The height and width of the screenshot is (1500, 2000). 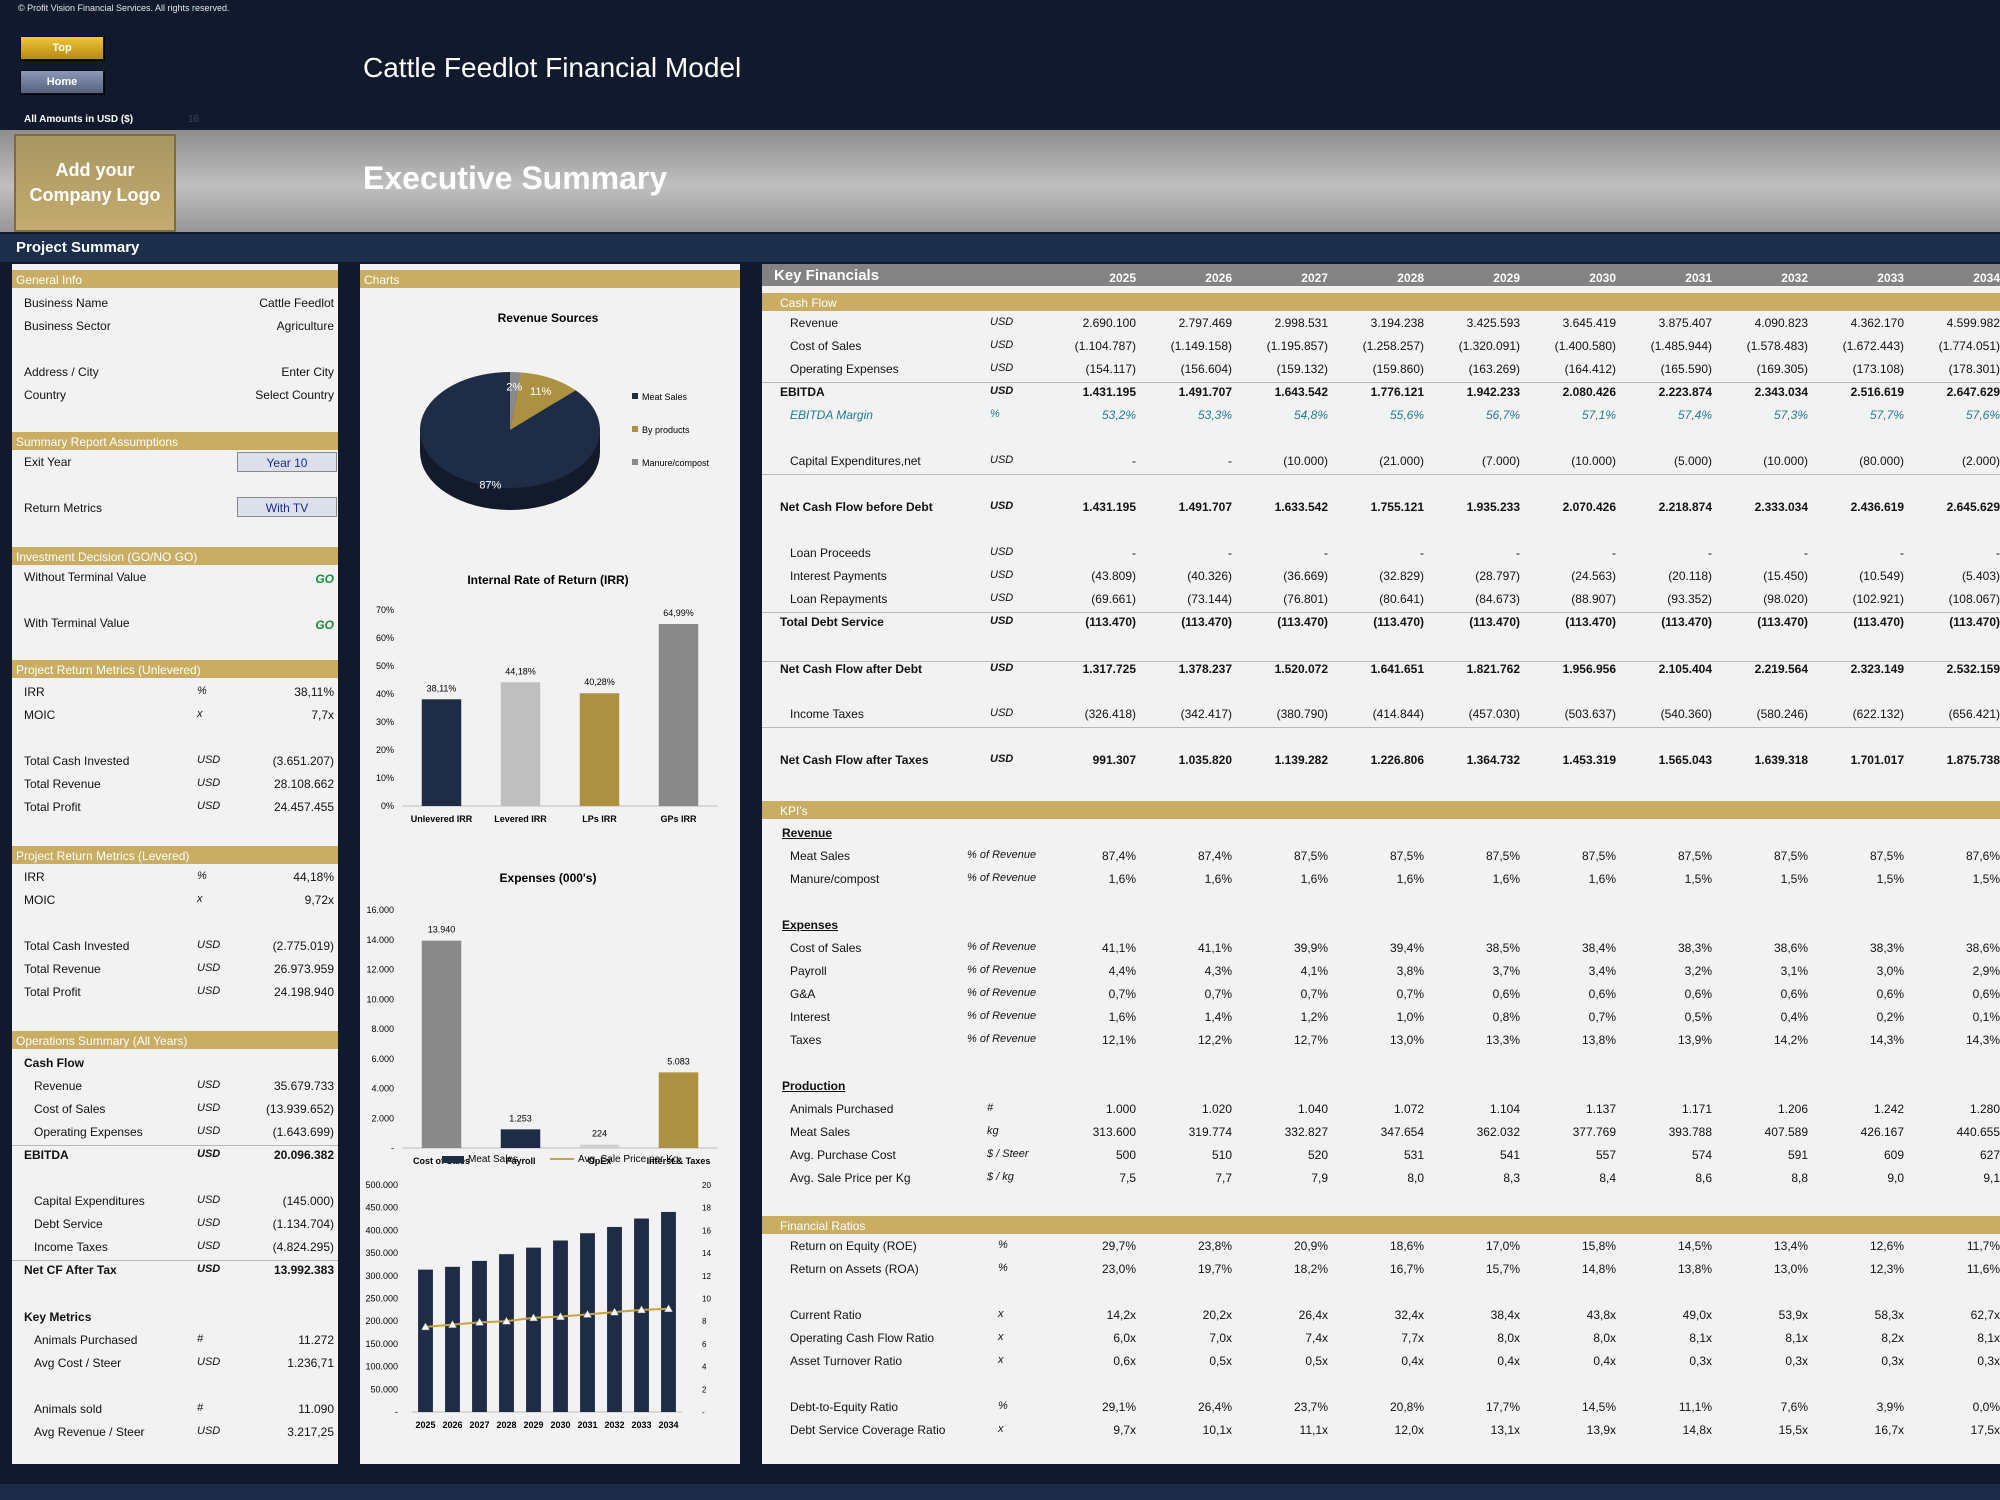 What do you see at coordinates (66, 303) in the screenshot?
I see `row-label: Business Name` at bounding box center [66, 303].